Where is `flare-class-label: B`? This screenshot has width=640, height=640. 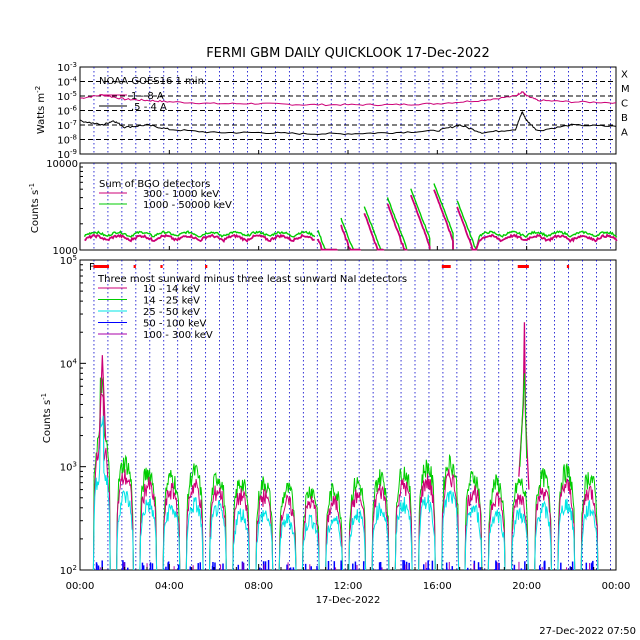
flare-class-label: B is located at coordinates (624, 118).